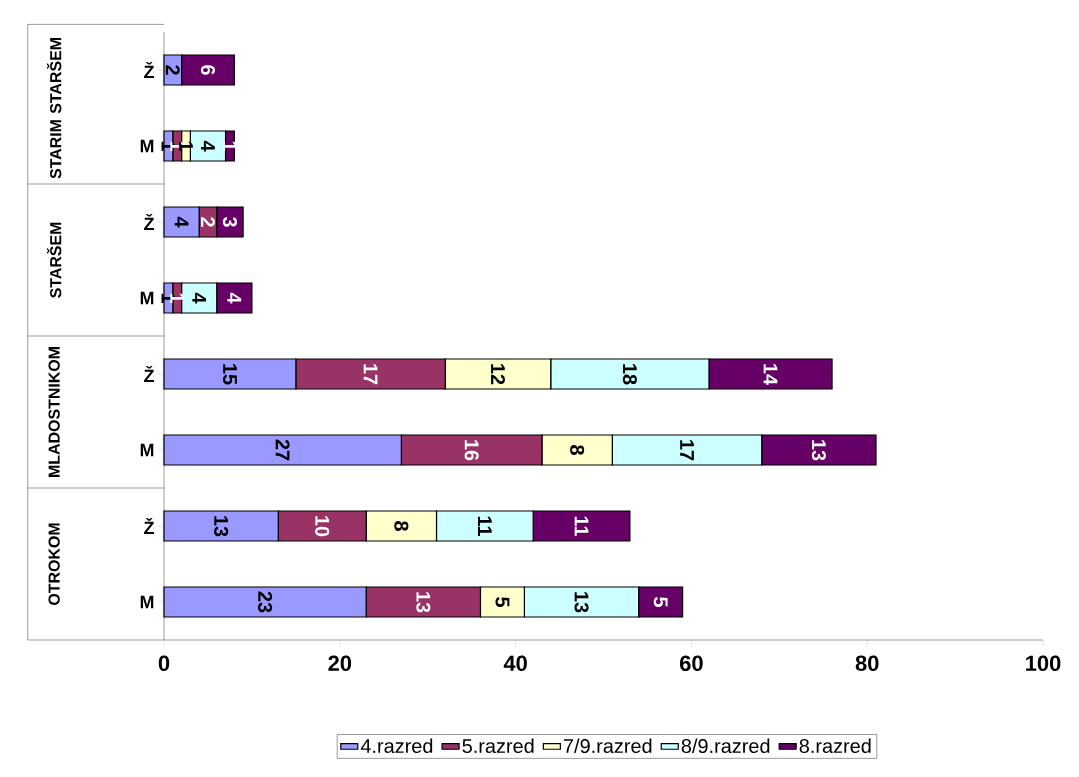 This screenshot has width=1079, height=777. What do you see at coordinates (207, 70) in the screenshot?
I see `data-label: 6` at bounding box center [207, 70].